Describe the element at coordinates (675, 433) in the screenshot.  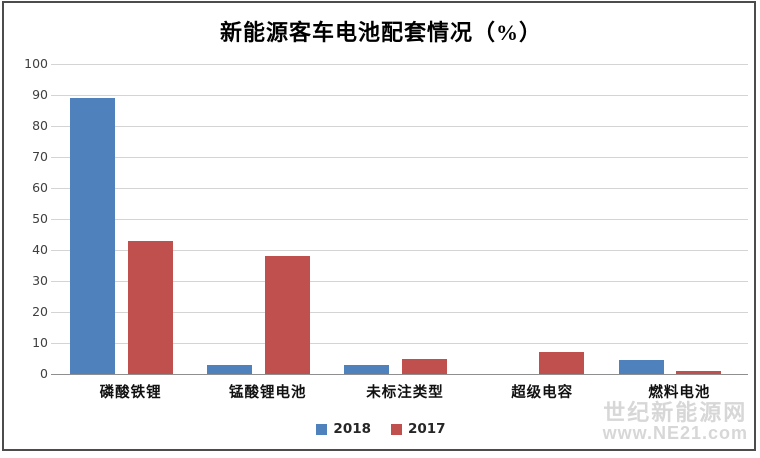
I see `watermark-site-url: www.NE21.com` at that location.